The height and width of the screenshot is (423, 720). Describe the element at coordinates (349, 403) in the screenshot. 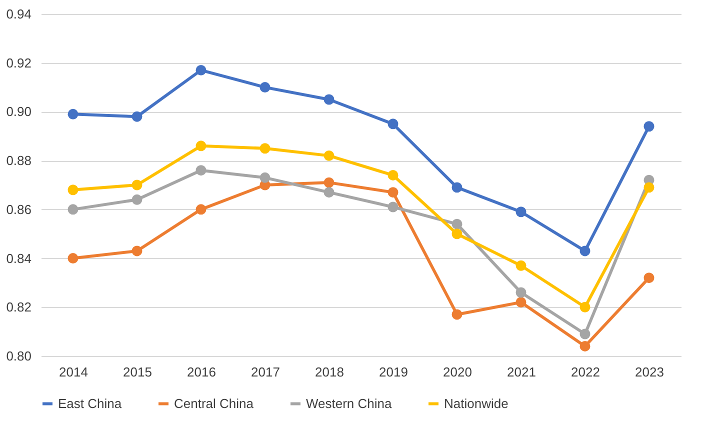

I see `legend-label: Western China` at that location.